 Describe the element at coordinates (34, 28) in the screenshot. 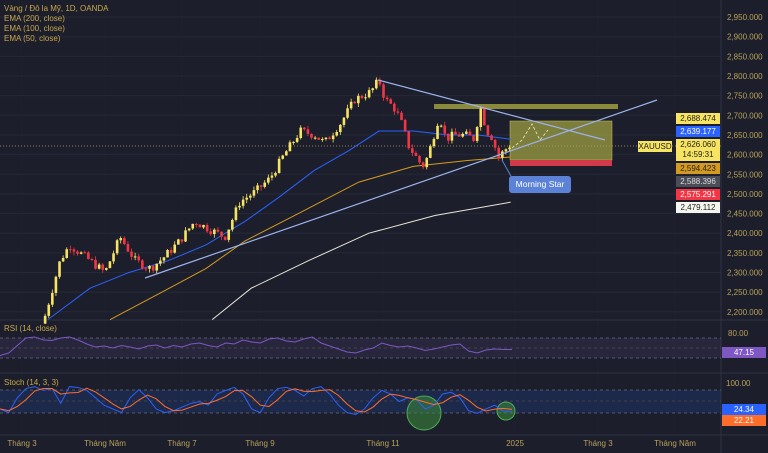

I see `ema100-legend: EMA (100, close)` at that location.